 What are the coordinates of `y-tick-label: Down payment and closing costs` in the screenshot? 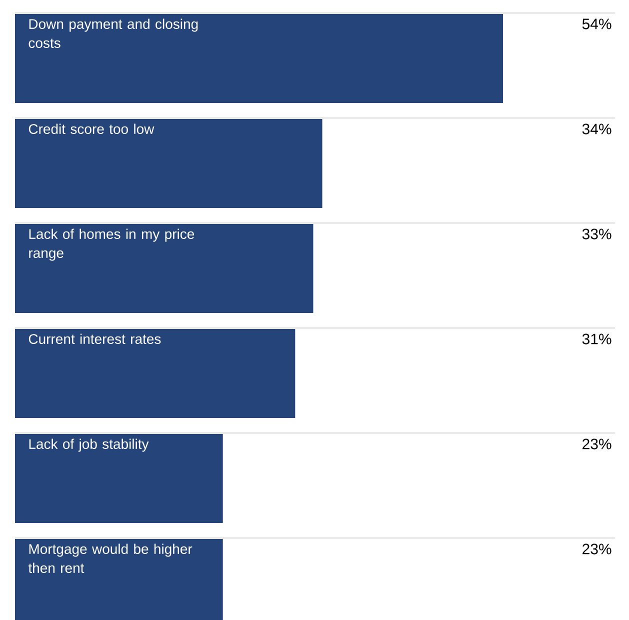 It's located at (113, 33).